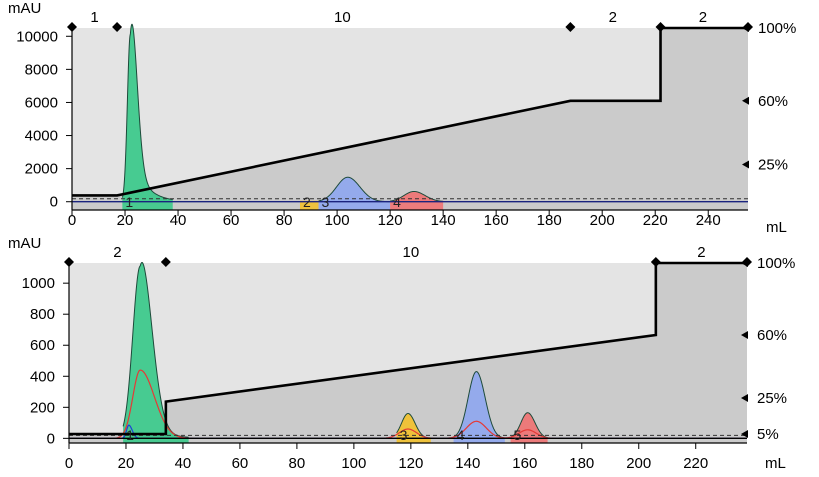  What do you see at coordinates (41, 169) in the screenshot?
I see `y-tick-label: 2000` at bounding box center [41, 169].